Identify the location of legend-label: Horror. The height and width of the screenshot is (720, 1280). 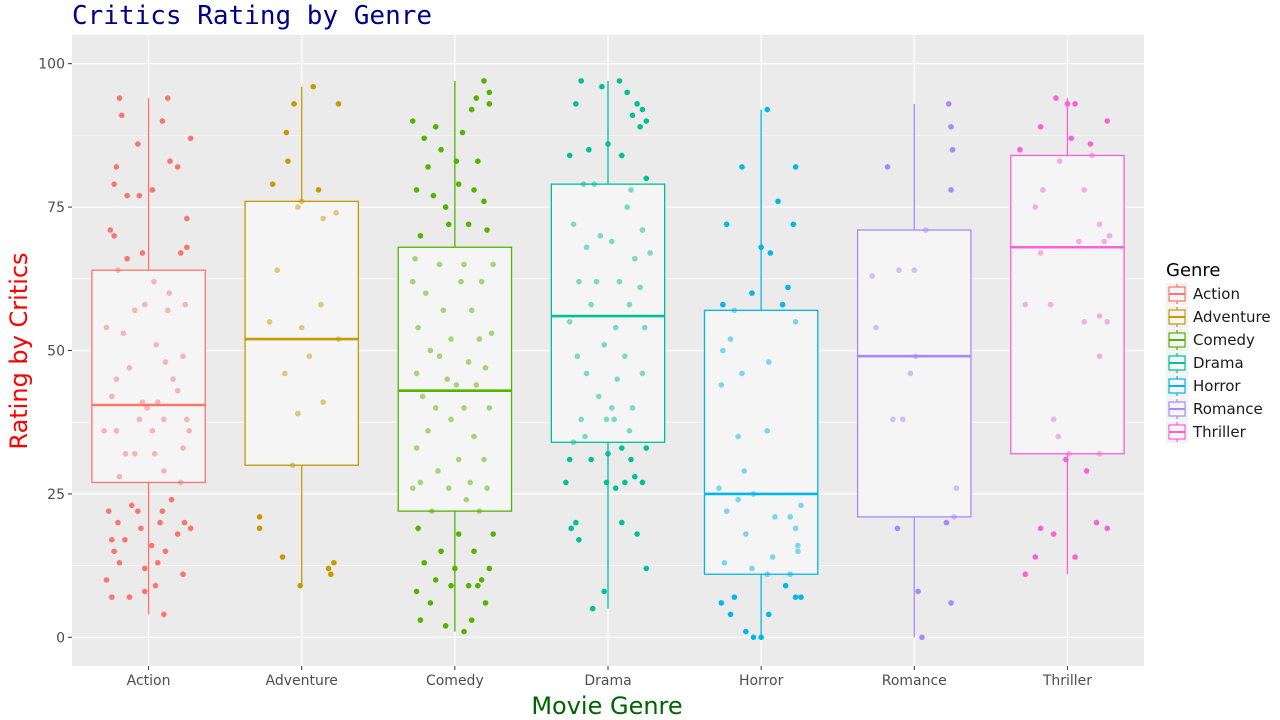
(1217, 386).